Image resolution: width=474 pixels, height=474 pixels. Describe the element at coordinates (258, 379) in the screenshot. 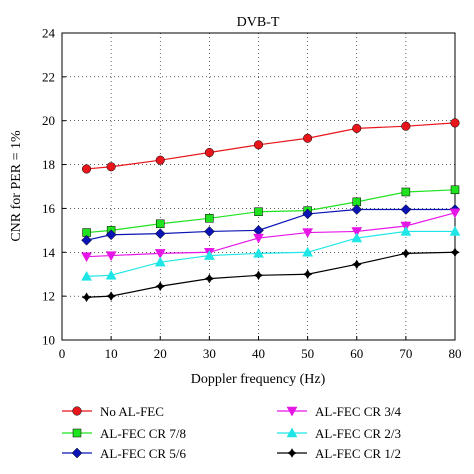

I see `x-axis-label: Doppler frequency (Hz)` at that location.